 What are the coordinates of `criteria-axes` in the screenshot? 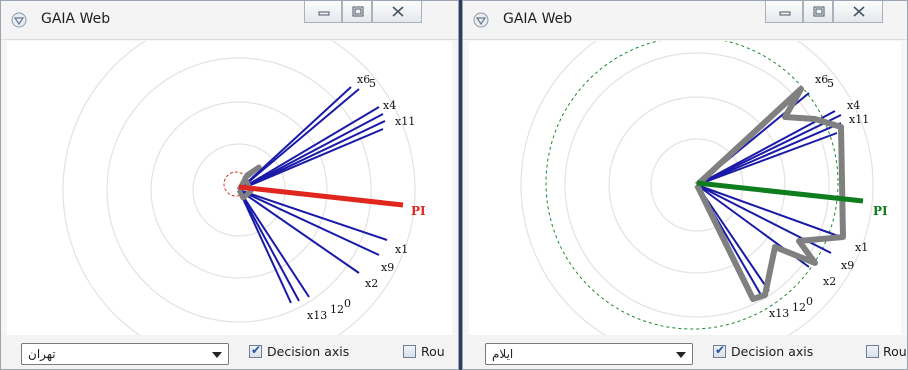 It's located at (313, 195).